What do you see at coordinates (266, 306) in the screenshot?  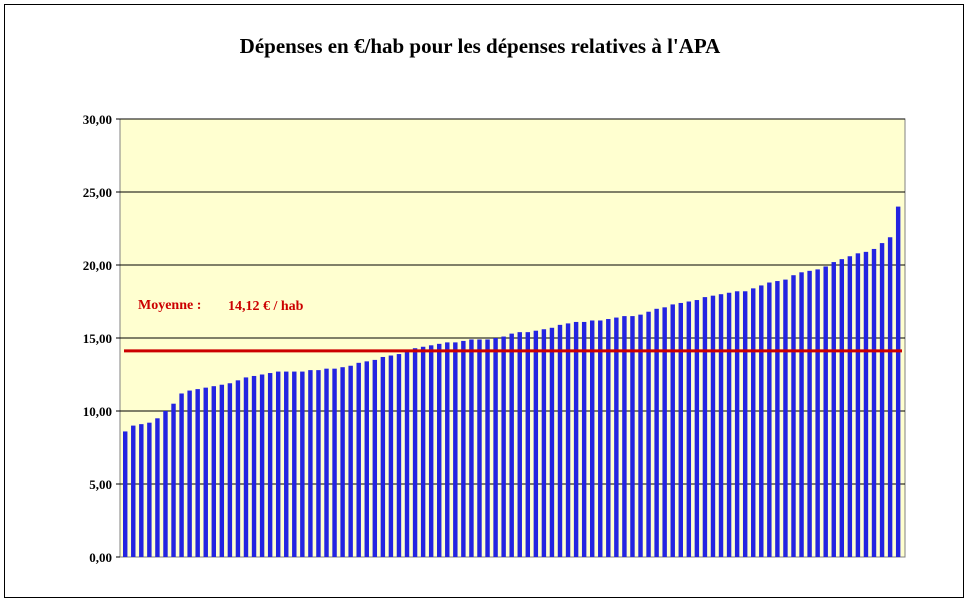 I see `average-value-label: 14,12 € / hab` at bounding box center [266, 306].